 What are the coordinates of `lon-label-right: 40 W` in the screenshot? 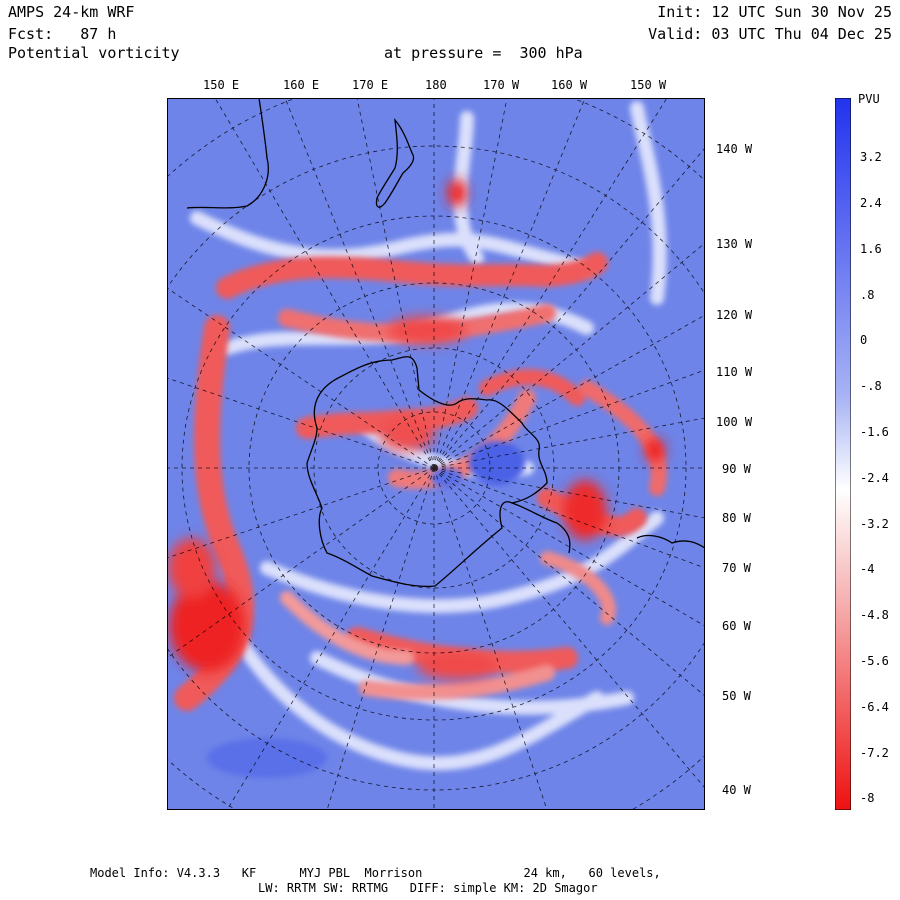 It's located at (736, 790).